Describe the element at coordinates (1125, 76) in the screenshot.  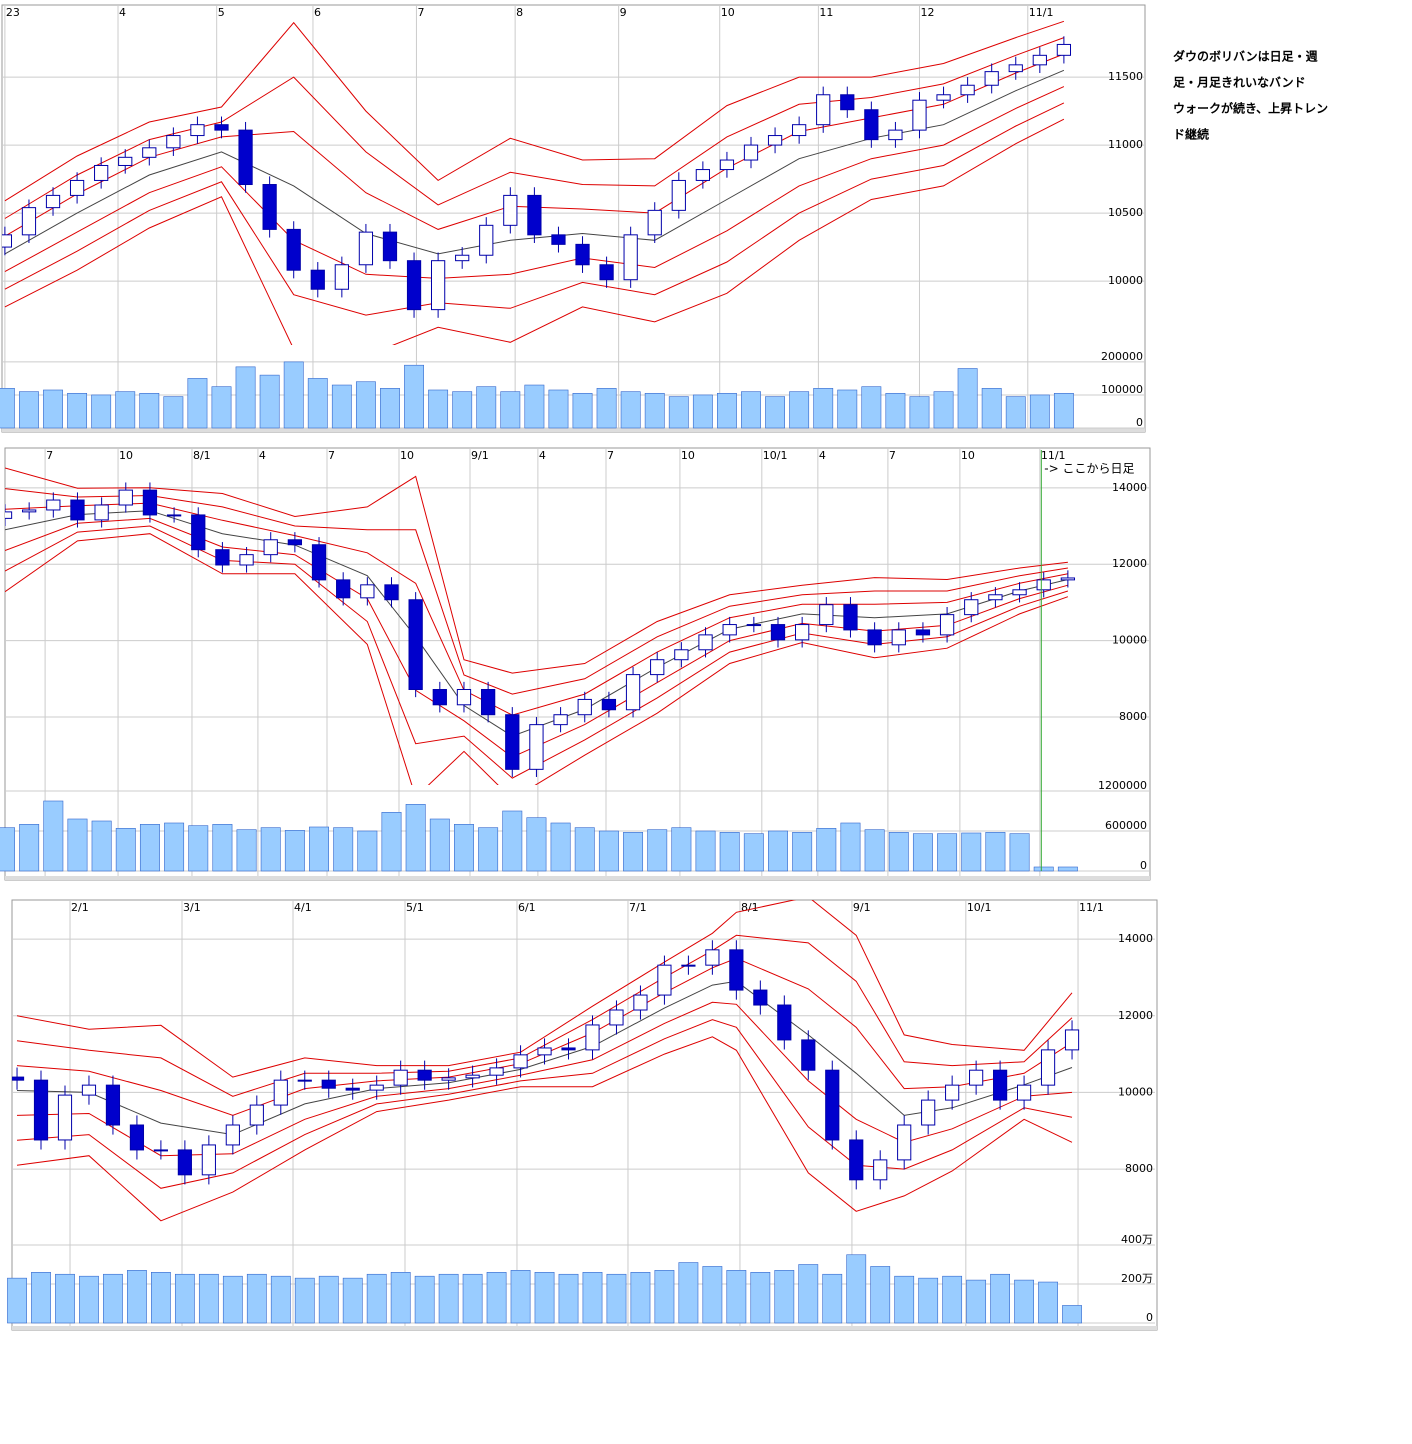
I see `y-tick-label: 11500` at that location.